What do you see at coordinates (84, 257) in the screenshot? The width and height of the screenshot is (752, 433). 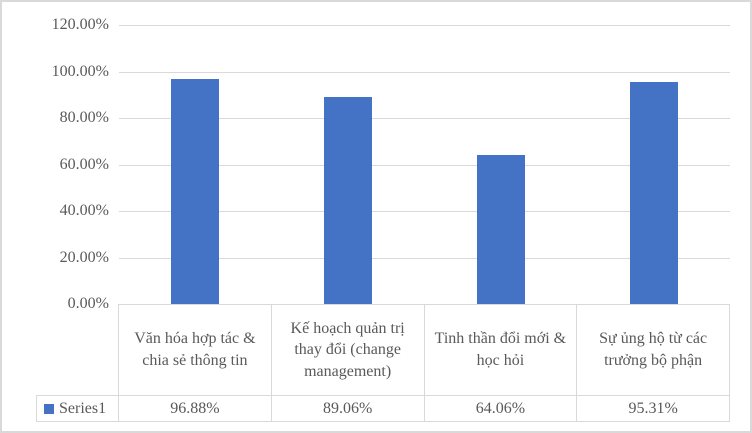 I see `y-axis-tick-label: 20.00%` at bounding box center [84, 257].